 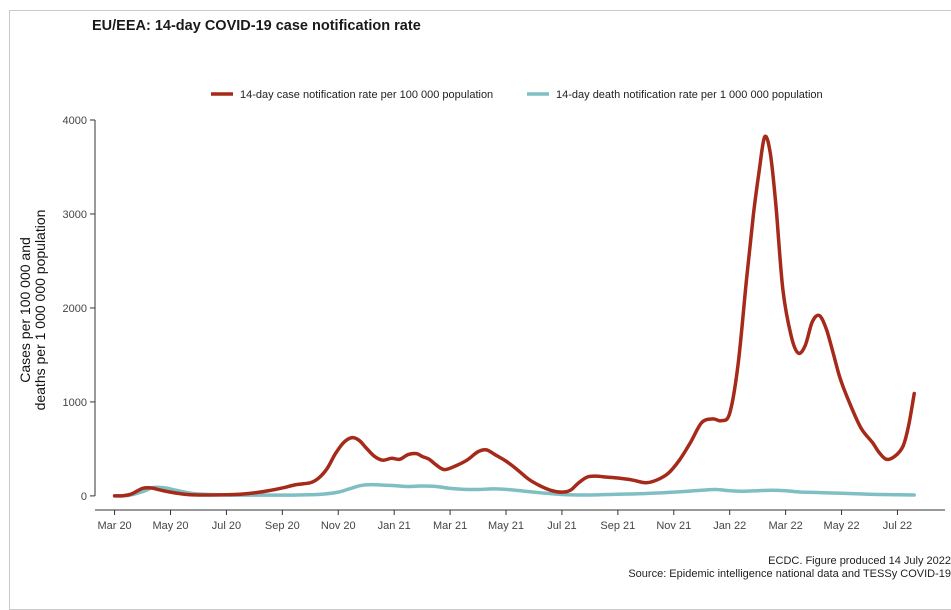 I want to click on x-tick-label: Jul 20, so click(x=226, y=526).